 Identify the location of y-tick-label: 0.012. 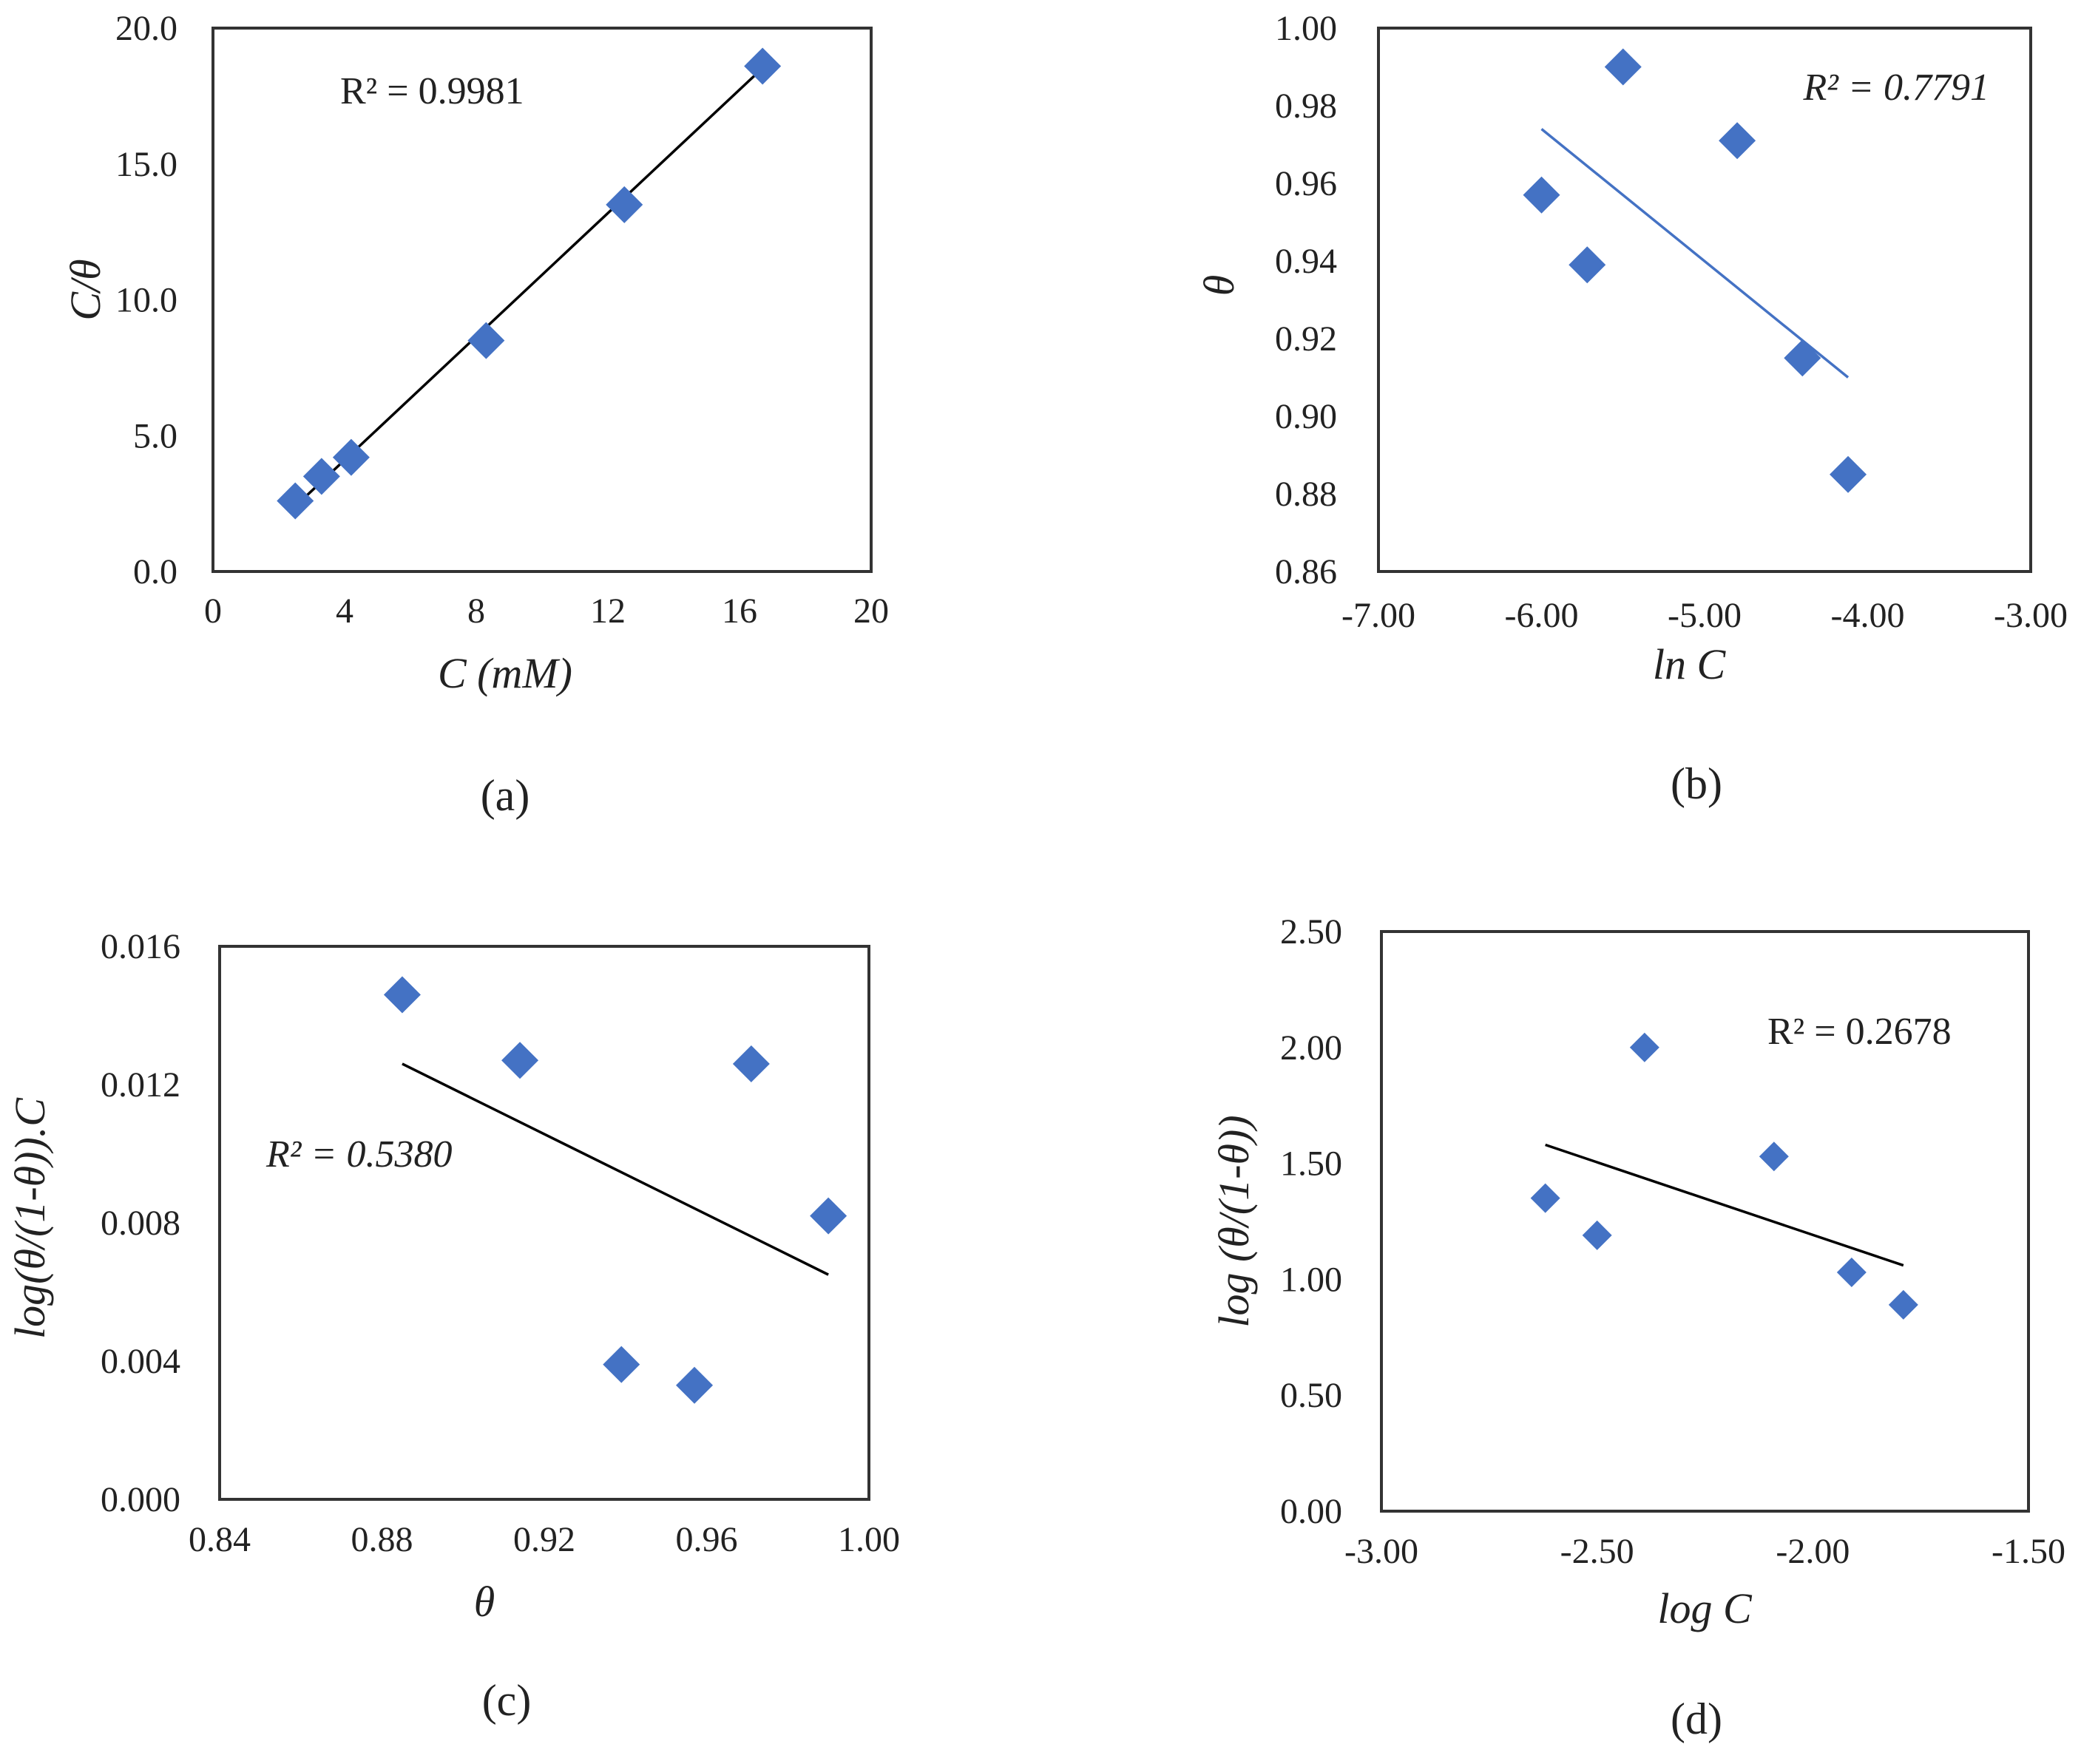
(140, 1085).